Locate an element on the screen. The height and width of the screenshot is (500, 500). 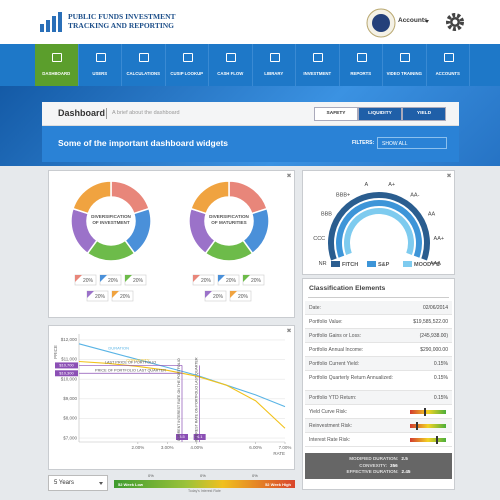
row-key: Date: is located at coordinates (315, 308).